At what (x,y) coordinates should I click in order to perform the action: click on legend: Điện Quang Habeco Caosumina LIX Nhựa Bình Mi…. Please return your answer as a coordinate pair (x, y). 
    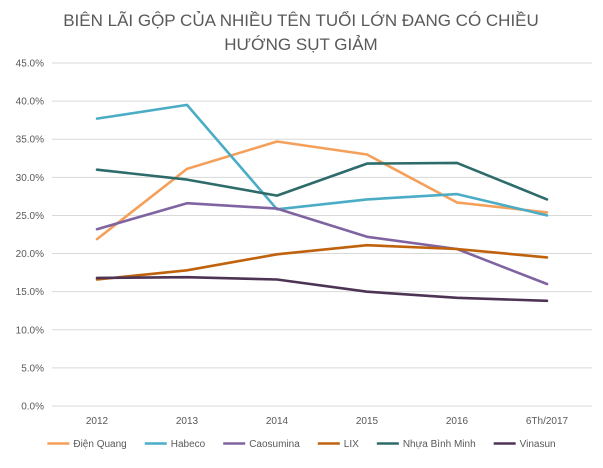
    Looking at the image, I should click on (301, 444).